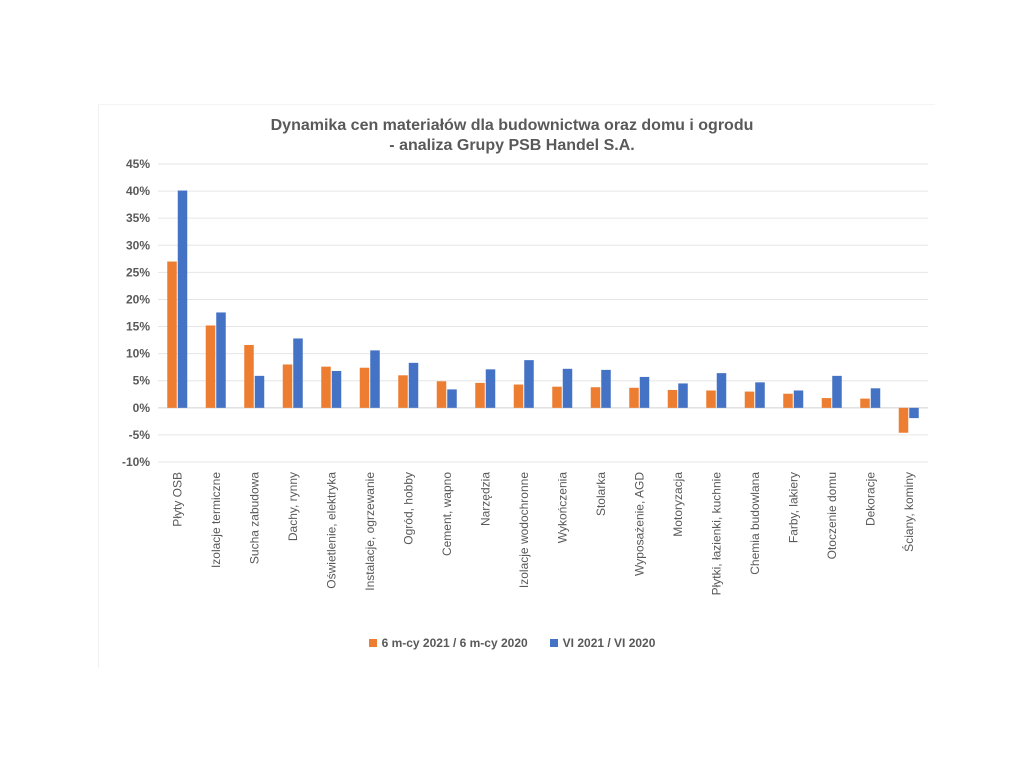 This screenshot has height=768, width=1024. What do you see at coordinates (832, 515) in the screenshot?
I see `x-tick-label: Otoczenie domu` at bounding box center [832, 515].